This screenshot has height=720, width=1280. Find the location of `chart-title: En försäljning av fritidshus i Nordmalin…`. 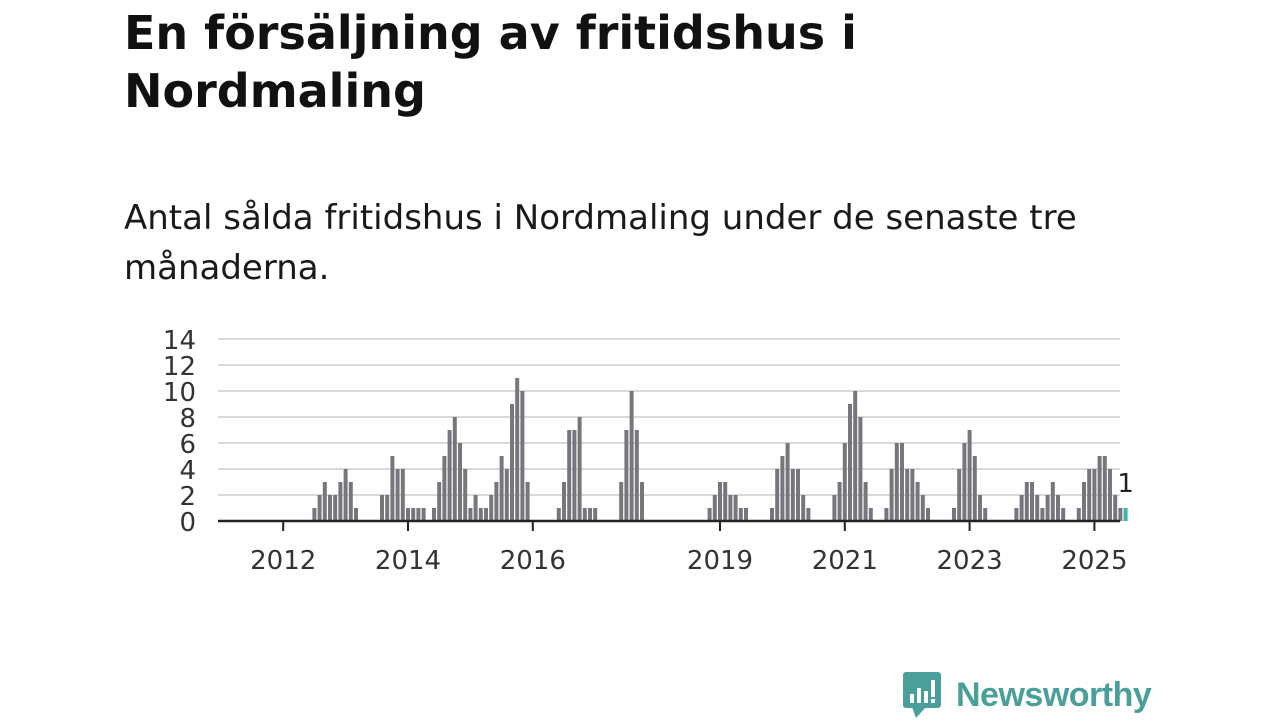

chart-title: En försäljning av fritidshus i Nordmalin… is located at coordinates (490, 62).